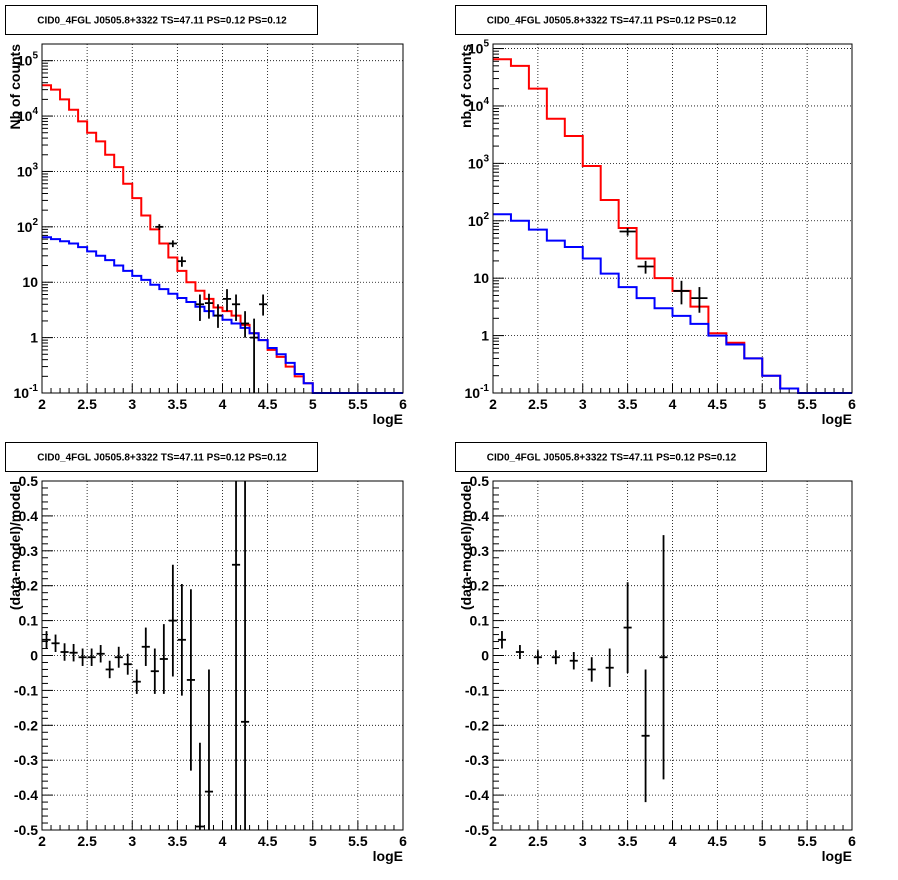  Describe the element at coordinates (481, 278) in the screenshot. I see `y-tick-label: 10` at that location.